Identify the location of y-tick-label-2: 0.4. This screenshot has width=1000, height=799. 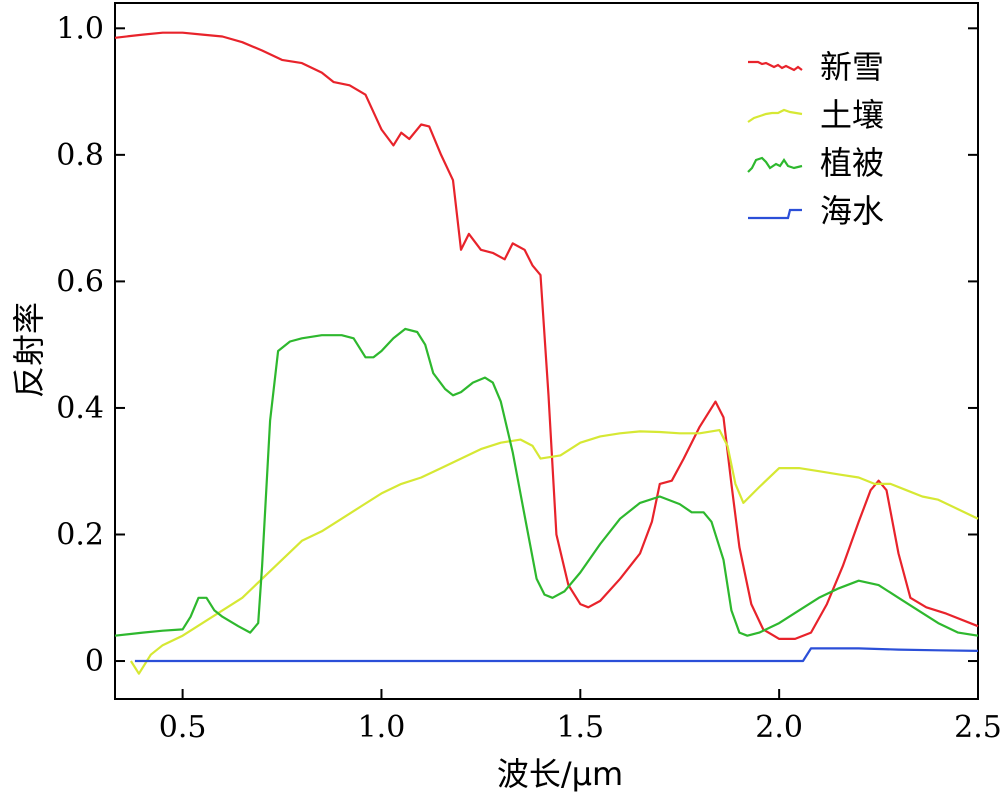
(80, 408).